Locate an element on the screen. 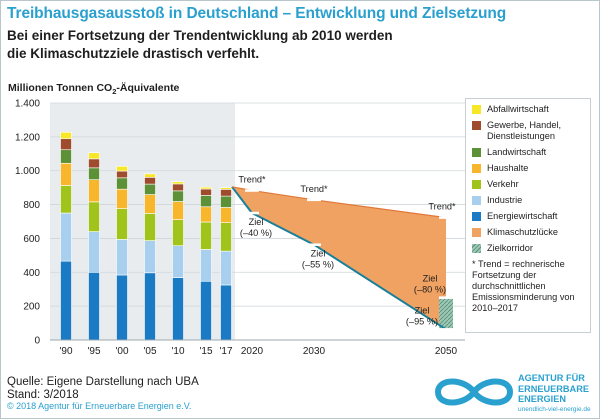  climate-gap-area is located at coordinates (339, 258).